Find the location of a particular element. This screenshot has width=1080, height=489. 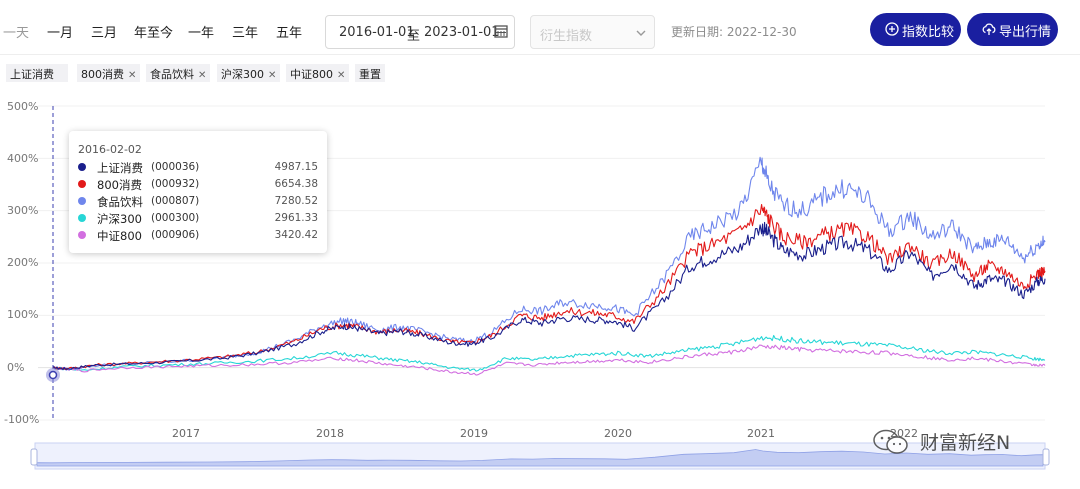

tooltip-row: 上证消费 (000036) 4987.15 is located at coordinates (198, 167).